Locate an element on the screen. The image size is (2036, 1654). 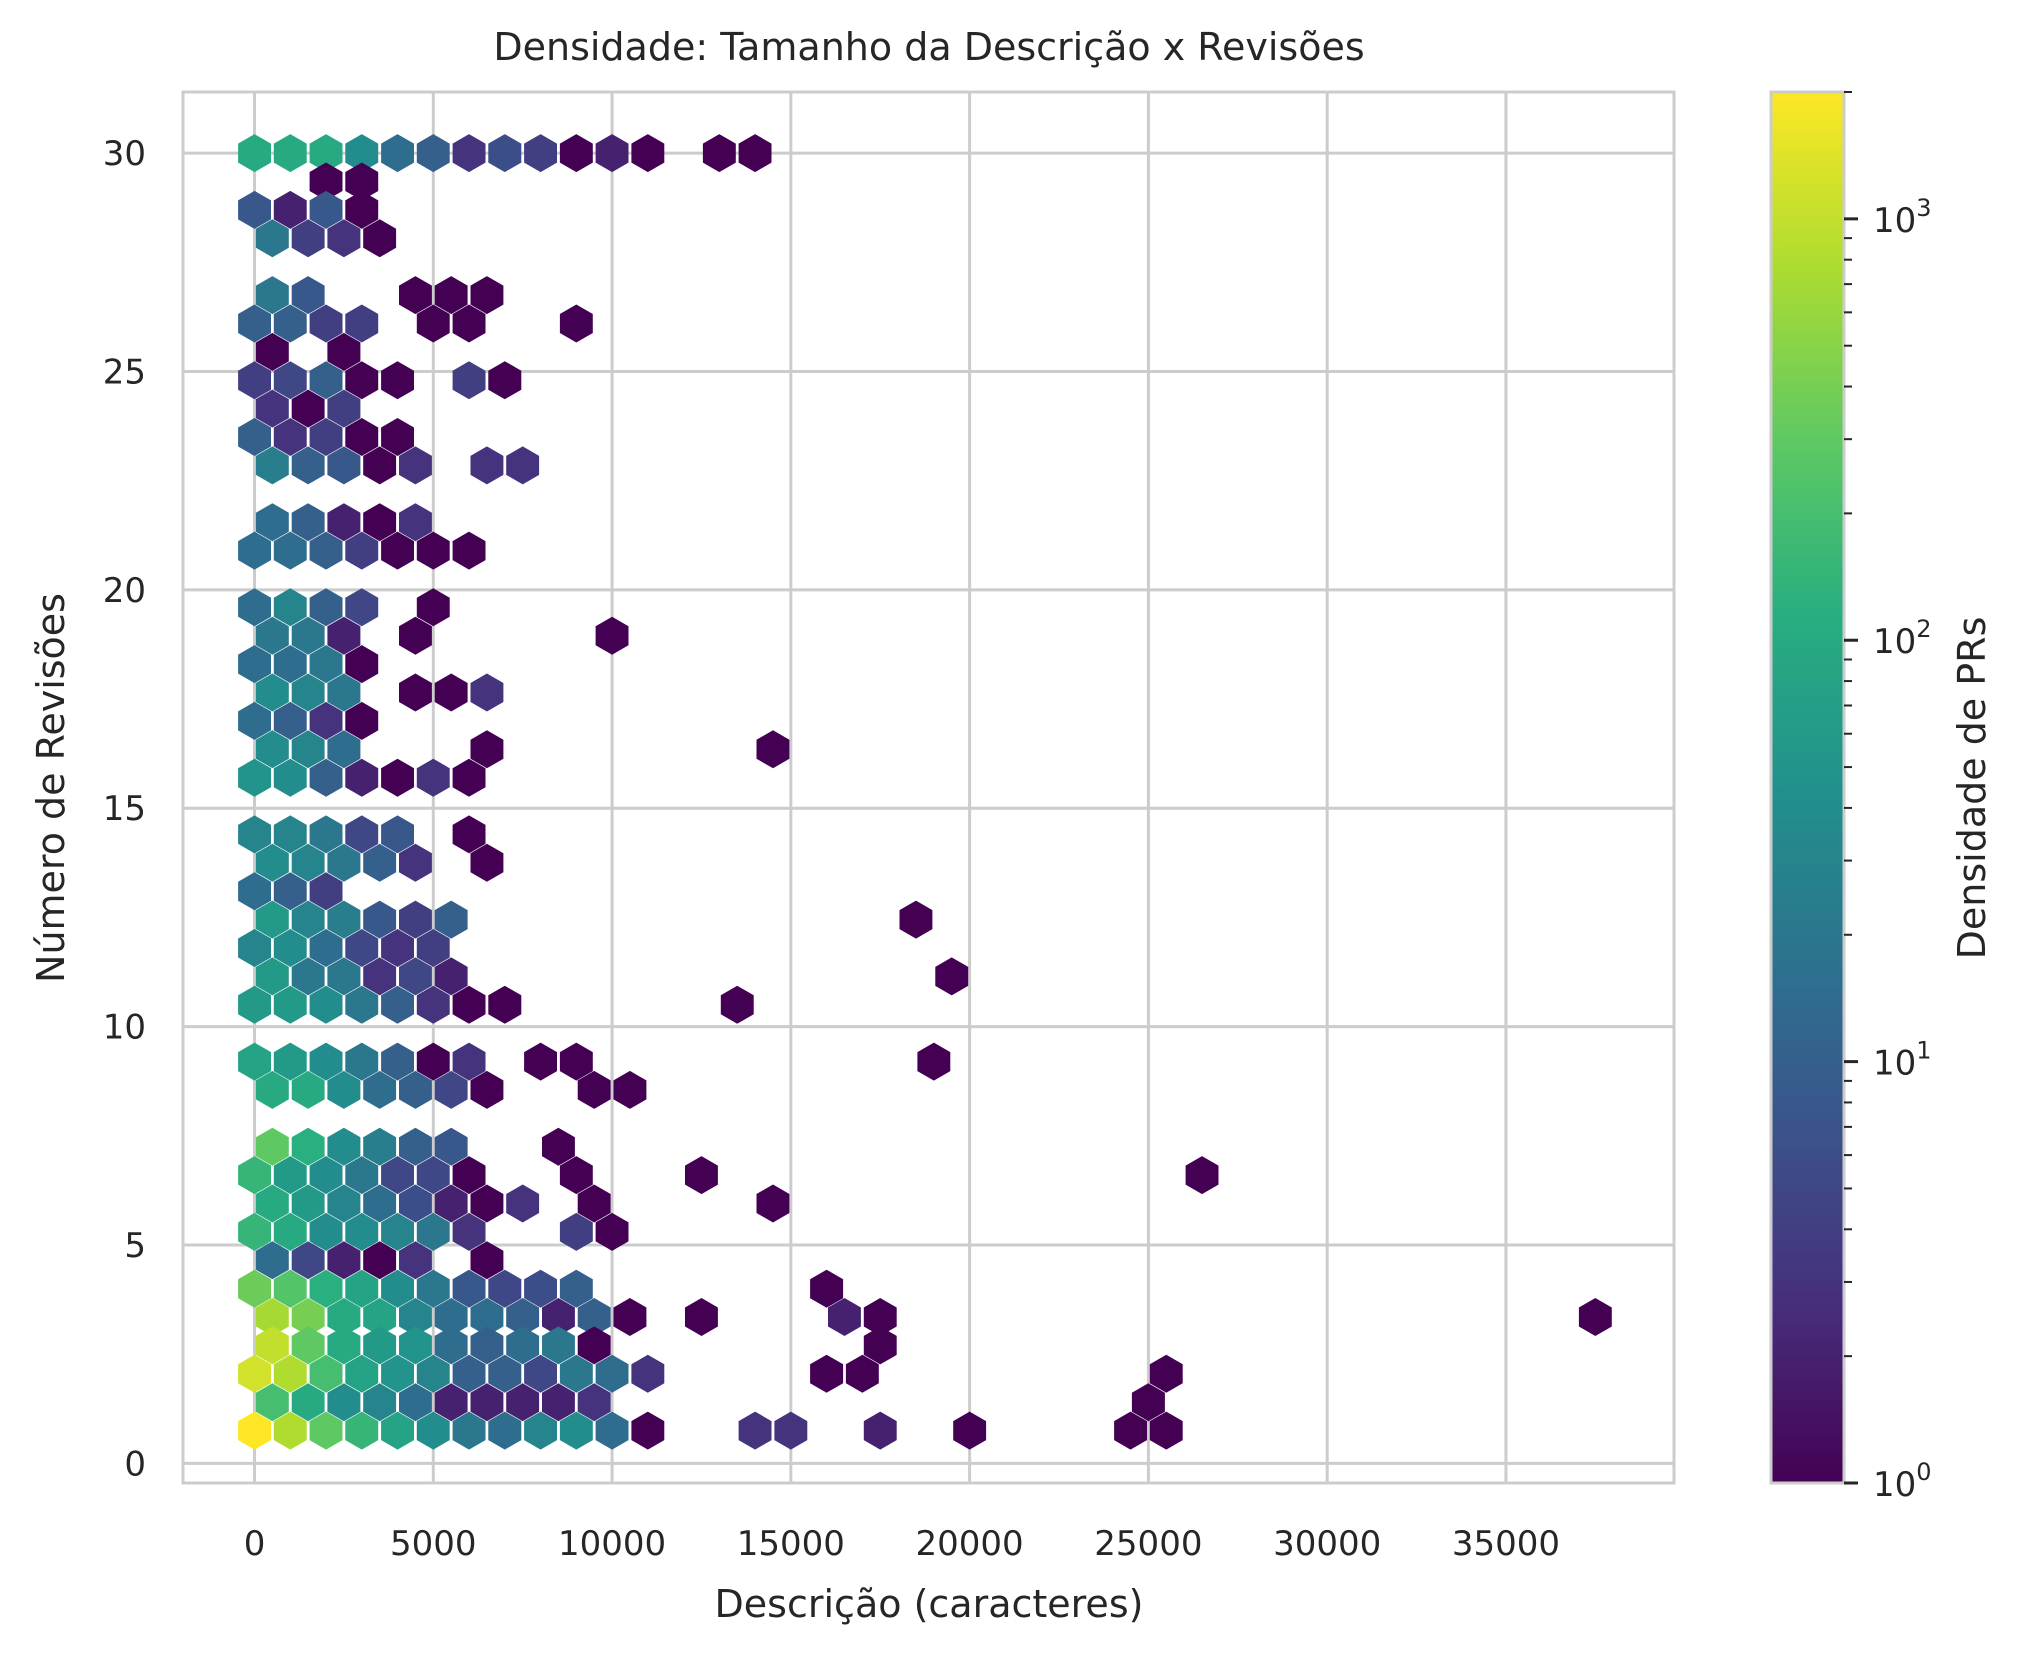
colorbar-tick-label: 100 is located at coordinates (1902, 1481).